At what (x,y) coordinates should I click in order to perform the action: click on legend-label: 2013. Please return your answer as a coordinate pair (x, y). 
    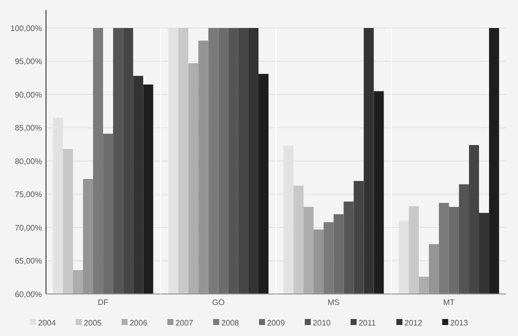
    Looking at the image, I should click on (459, 323).